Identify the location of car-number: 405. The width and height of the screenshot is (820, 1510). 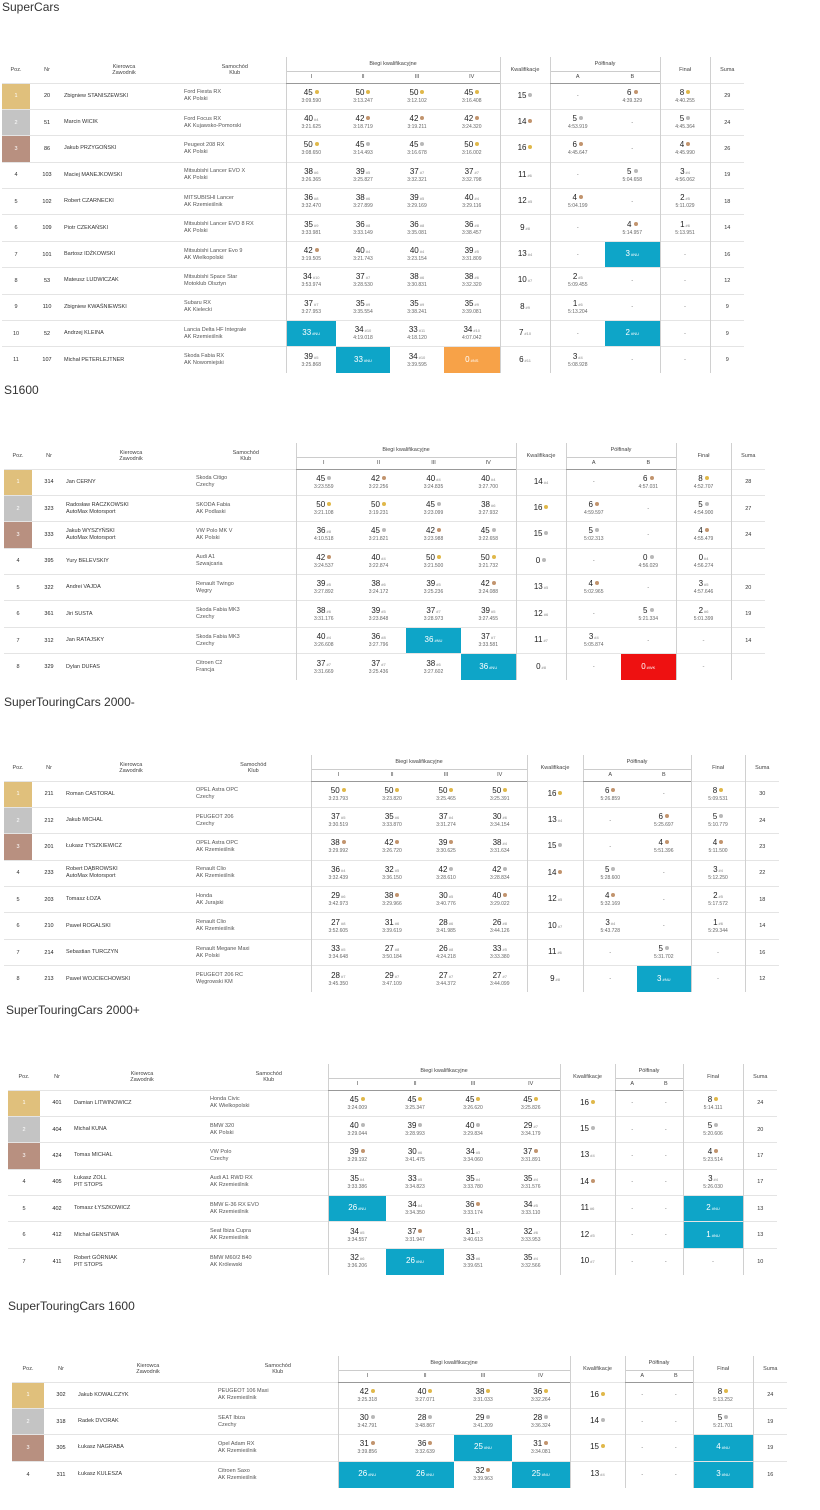
(57, 1182).